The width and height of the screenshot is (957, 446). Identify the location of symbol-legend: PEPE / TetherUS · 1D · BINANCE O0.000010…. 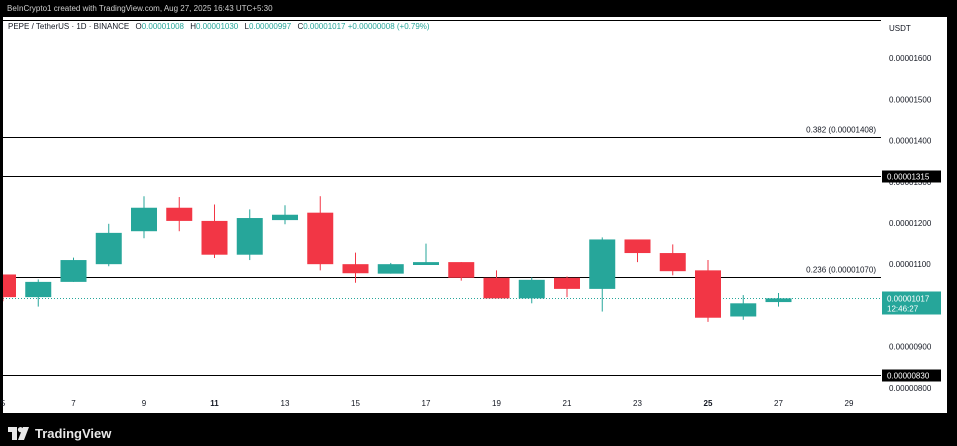
(219, 26).